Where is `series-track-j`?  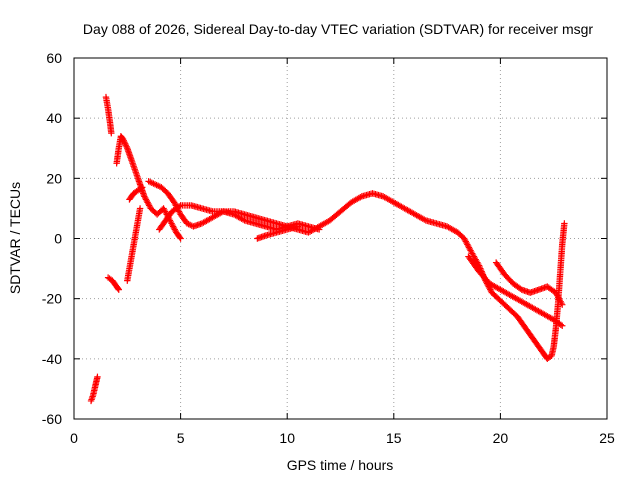
series-track-j is located at coordinates (515, 291).